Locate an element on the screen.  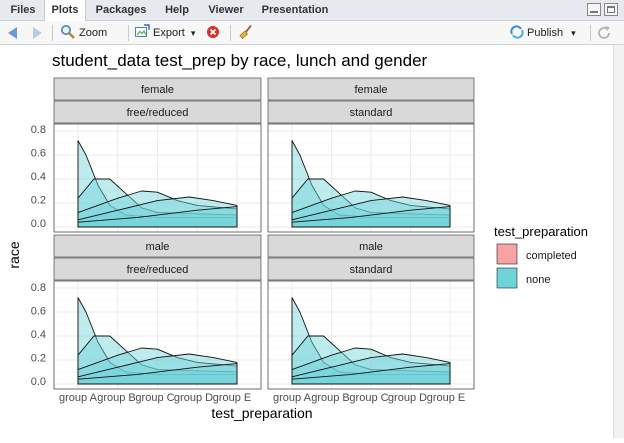
zoom-label: Zoom is located at coordinates (93, 33).